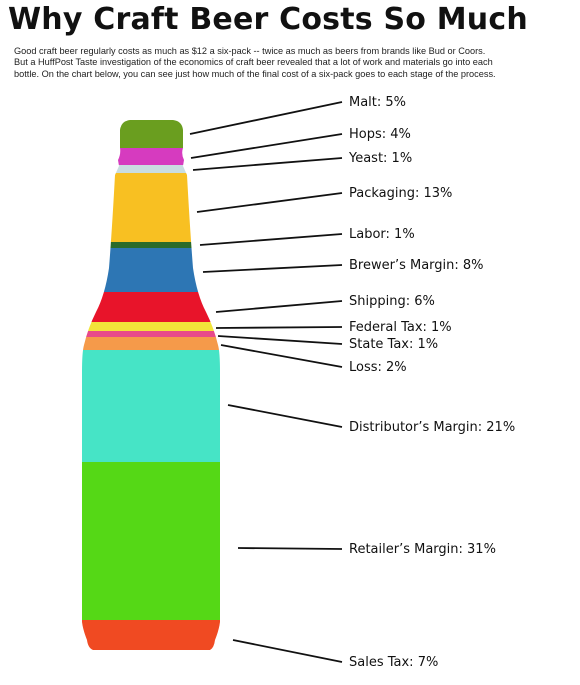 Image resolution: width=580 pixels, height=685 pixels. Describe the element at coordinates (151, 334) in the screenshot. I see `segment-state-tax` at that location.